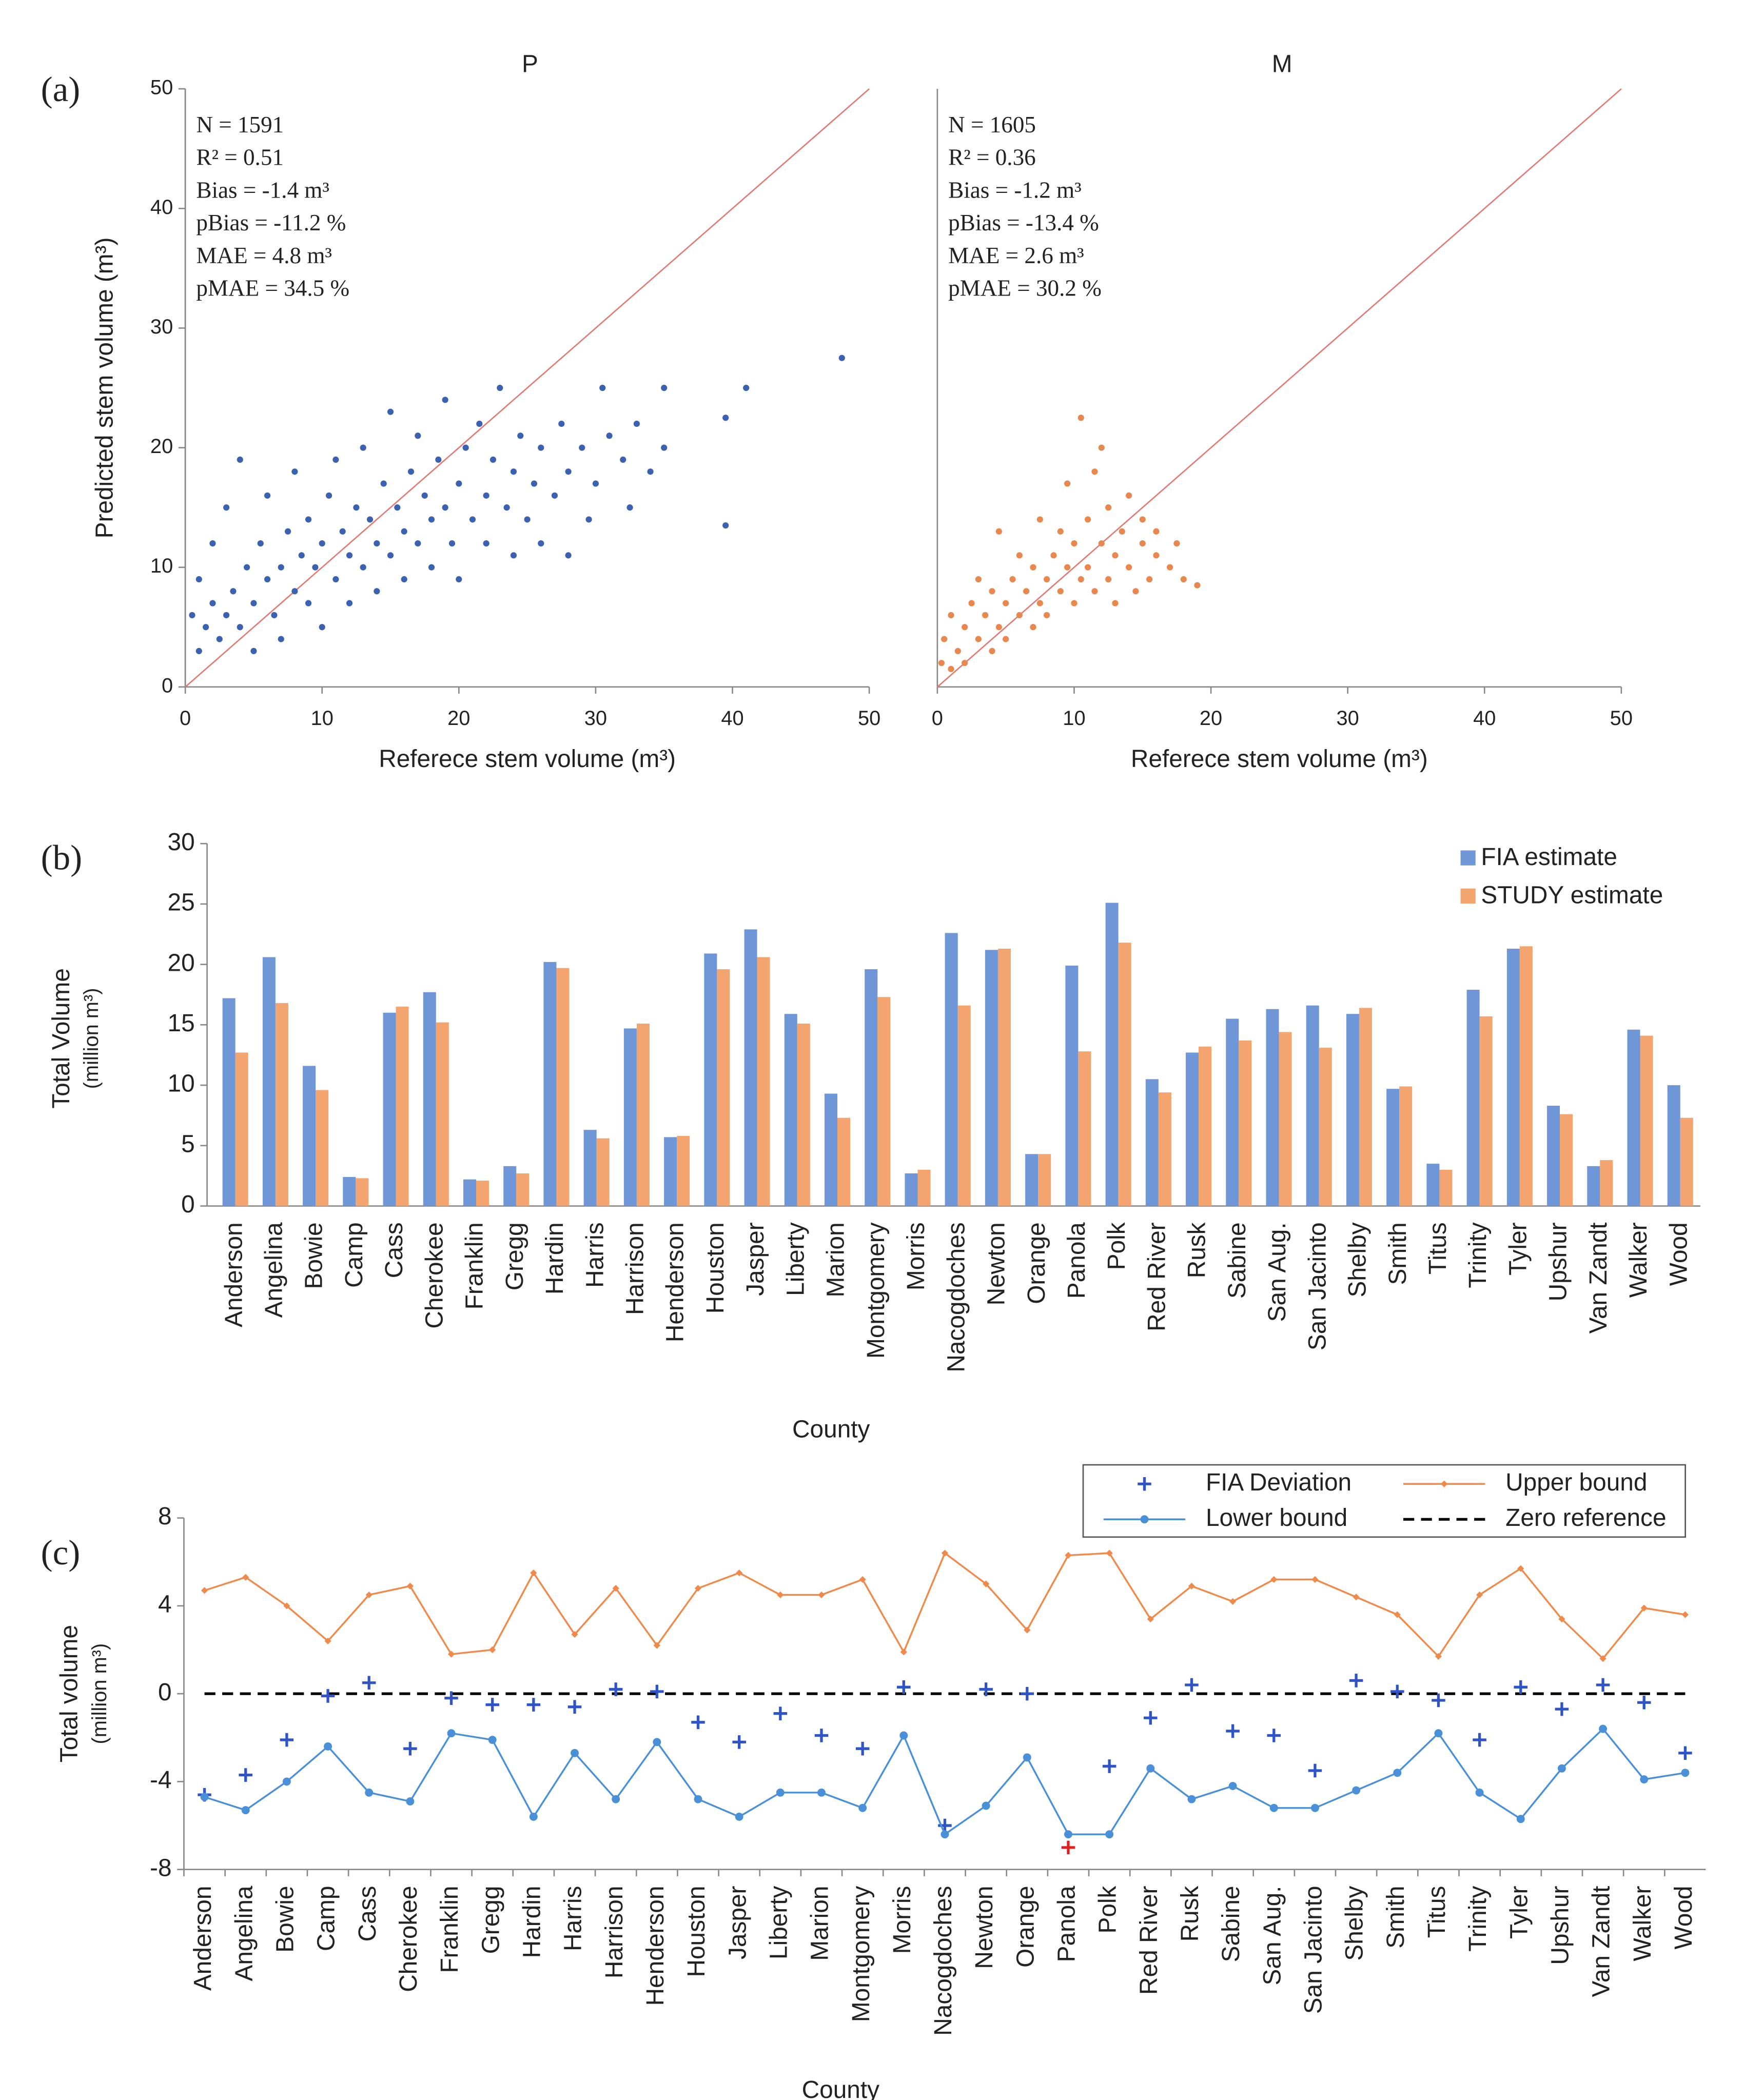 This screenshot has height=2100, width=1763. What do you see at coordinates (1277, 1272) in the screenshot?
I see `x-tick-label: San Aug.` at bounding box center [1277, 1272].